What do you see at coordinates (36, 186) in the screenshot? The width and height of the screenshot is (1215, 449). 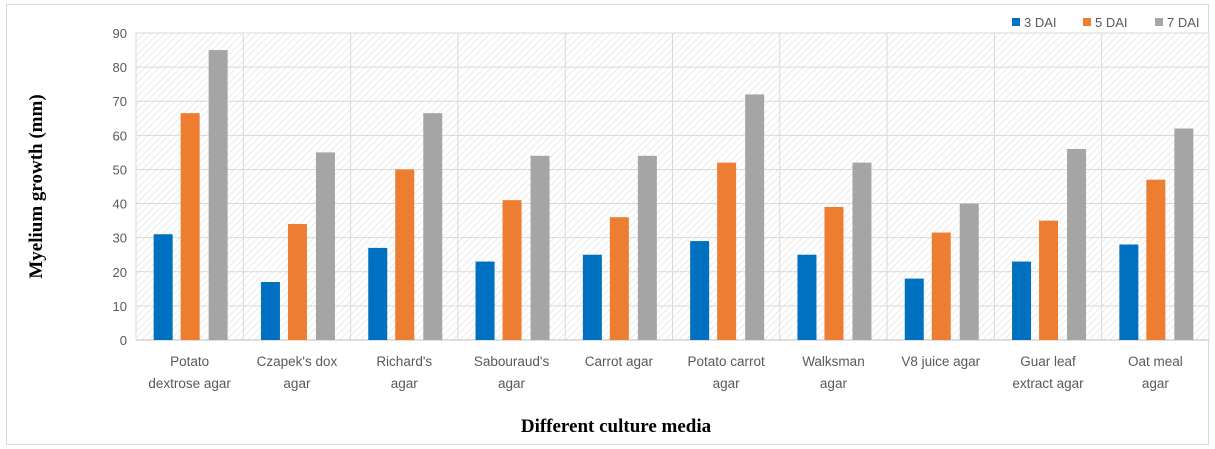 I see `y-axis-title: Myelium growth (mm)` at bounding box center [36, 186].